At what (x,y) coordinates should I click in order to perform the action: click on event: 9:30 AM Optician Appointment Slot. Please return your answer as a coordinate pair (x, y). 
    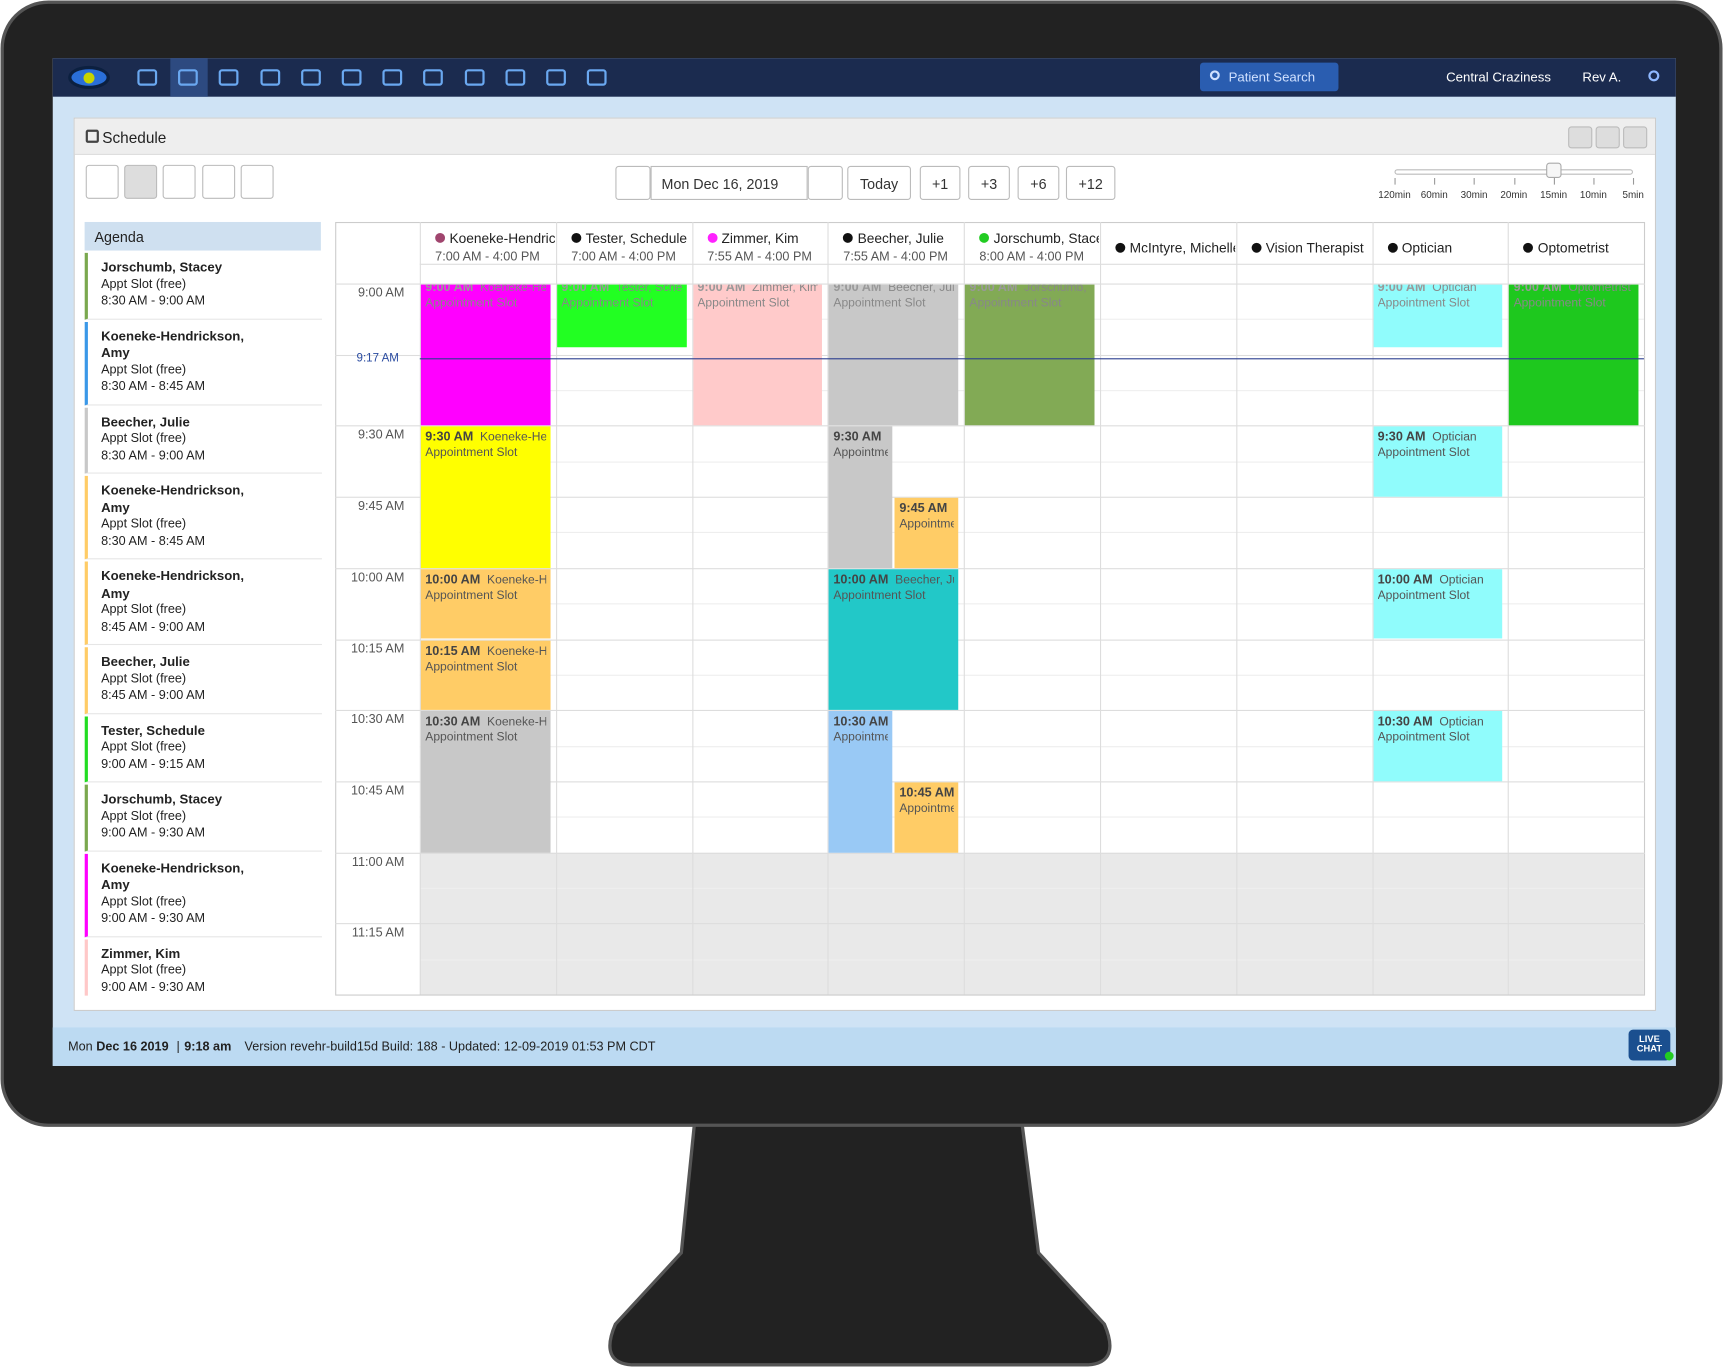
    Looking at the image, I should click on (1438, 461).